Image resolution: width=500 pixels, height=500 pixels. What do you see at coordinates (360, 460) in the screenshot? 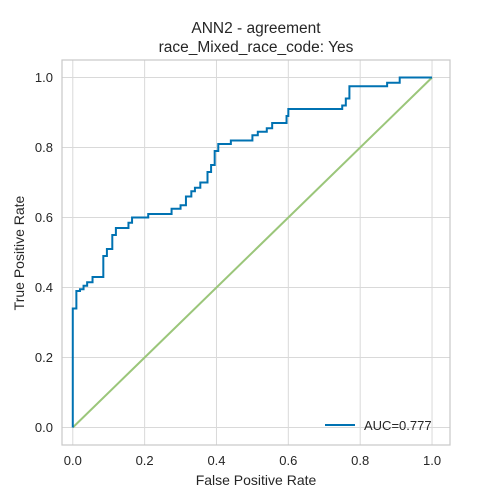
I see `x-tick-label: 0.8` at bounding box center [360, 460].